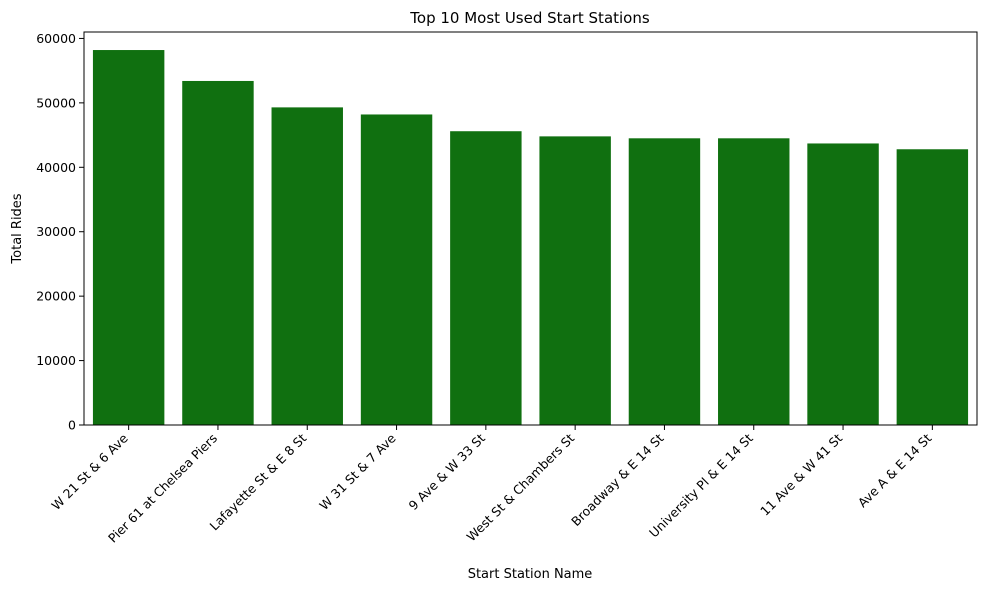 Image resolution: width=985 pixels, height=590 pixels. I want to click on y-tick-label: 30000, so click(56, 231).